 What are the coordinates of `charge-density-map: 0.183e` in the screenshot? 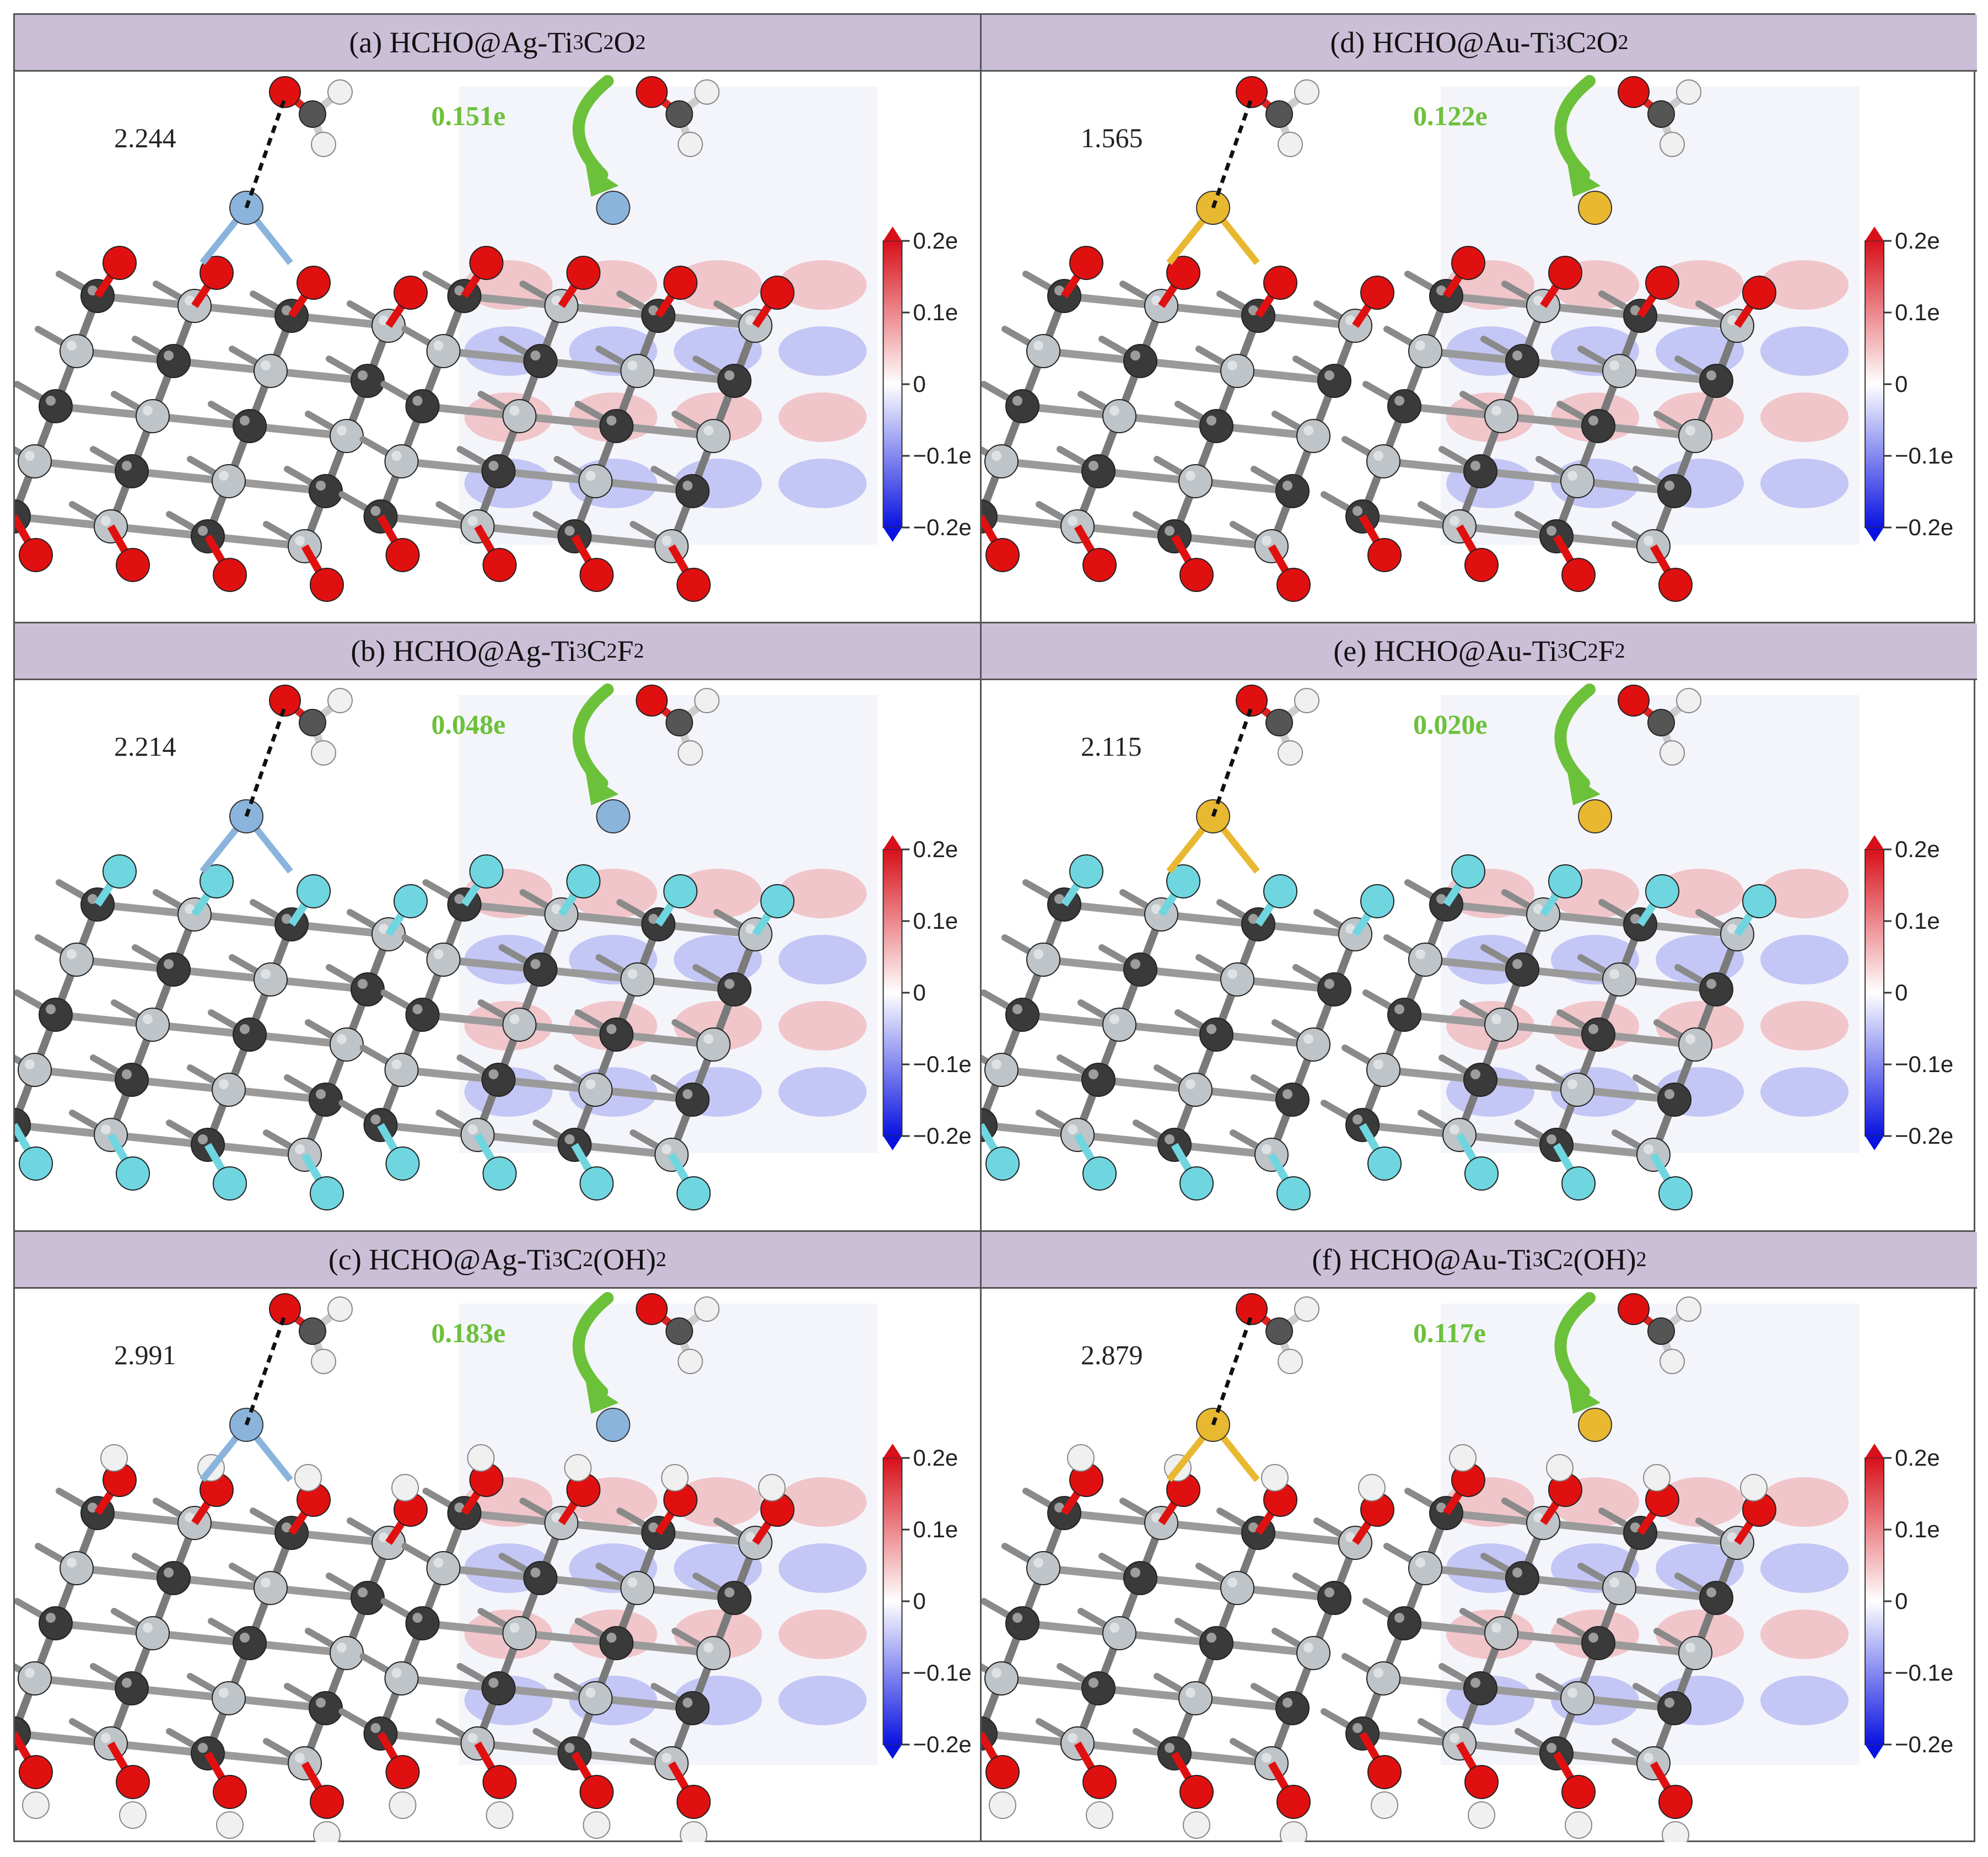 It's located at (608, 1567).